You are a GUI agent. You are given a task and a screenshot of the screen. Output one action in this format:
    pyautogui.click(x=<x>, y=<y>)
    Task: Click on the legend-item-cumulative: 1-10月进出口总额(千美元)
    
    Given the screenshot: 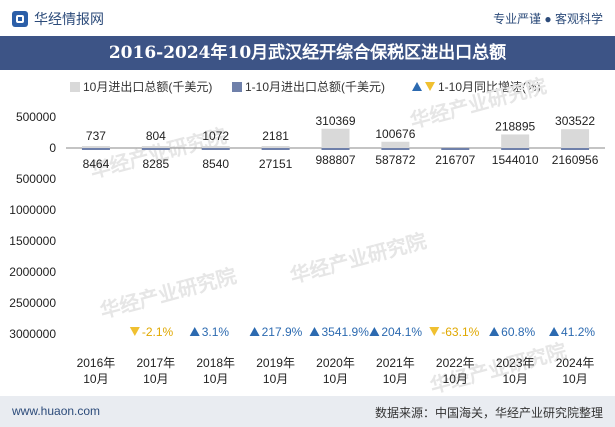 What is the action you would take?
    pyautogui.click(x=308, y=86)
    